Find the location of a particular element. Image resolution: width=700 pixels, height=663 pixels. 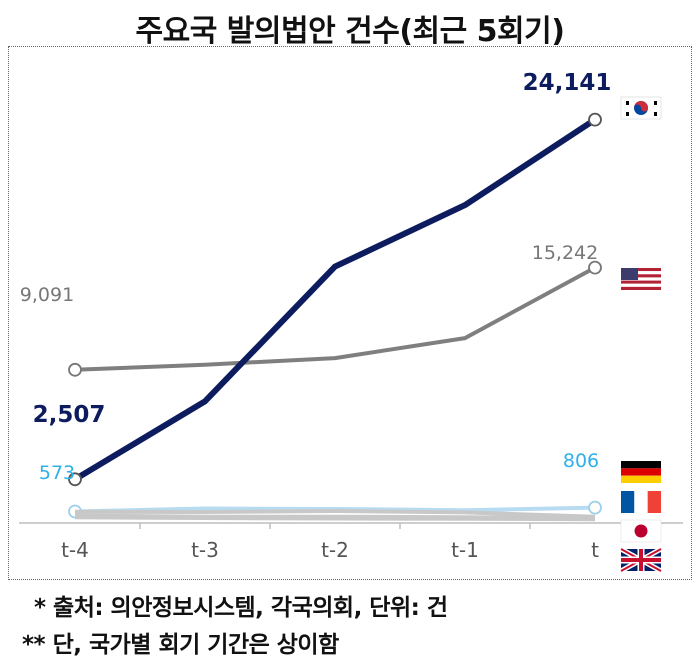

data-point-germany is located at coordinates (595, 507).